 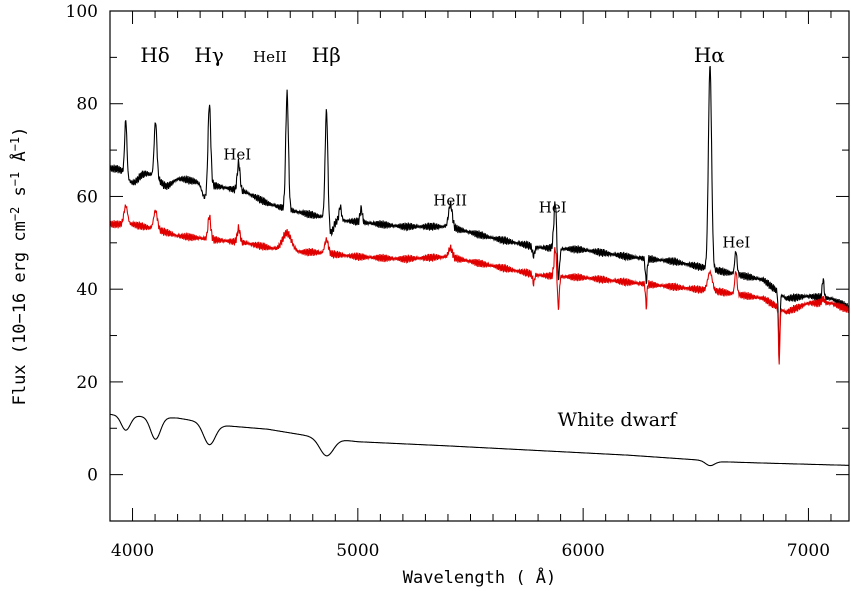 What do you see at coordinates (132, 551) in the screenshot?
I see `x-tick-label: 4000` at bounding box center [132, 551].